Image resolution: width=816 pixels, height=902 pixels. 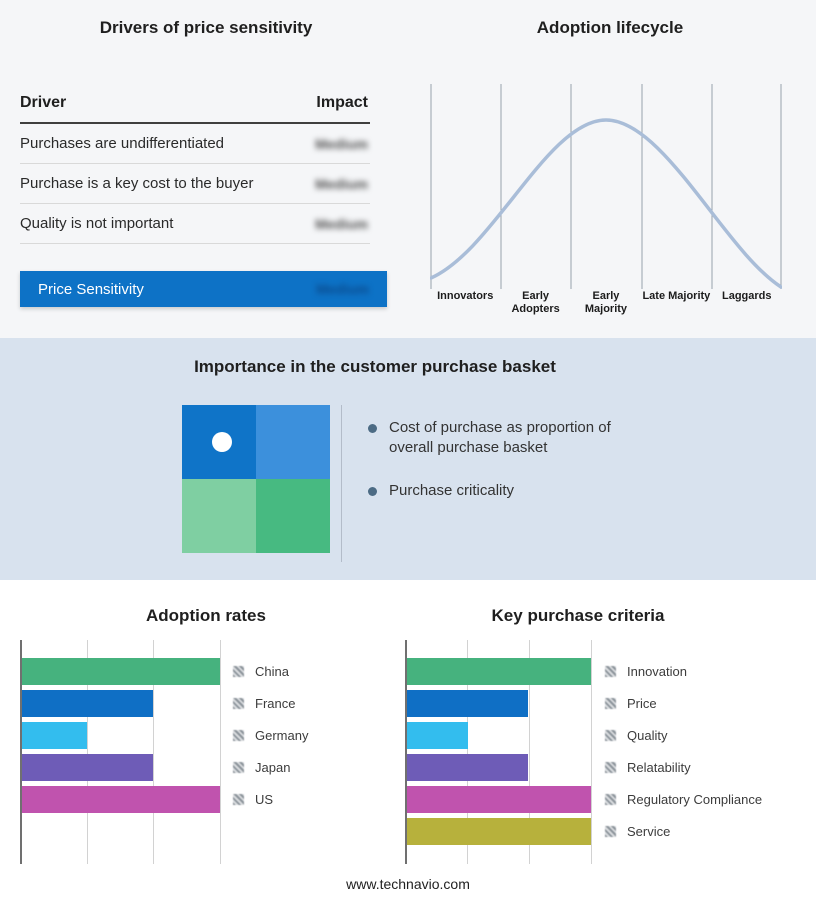 I want to click on position-marker-dot, so click(x=222, y=442).